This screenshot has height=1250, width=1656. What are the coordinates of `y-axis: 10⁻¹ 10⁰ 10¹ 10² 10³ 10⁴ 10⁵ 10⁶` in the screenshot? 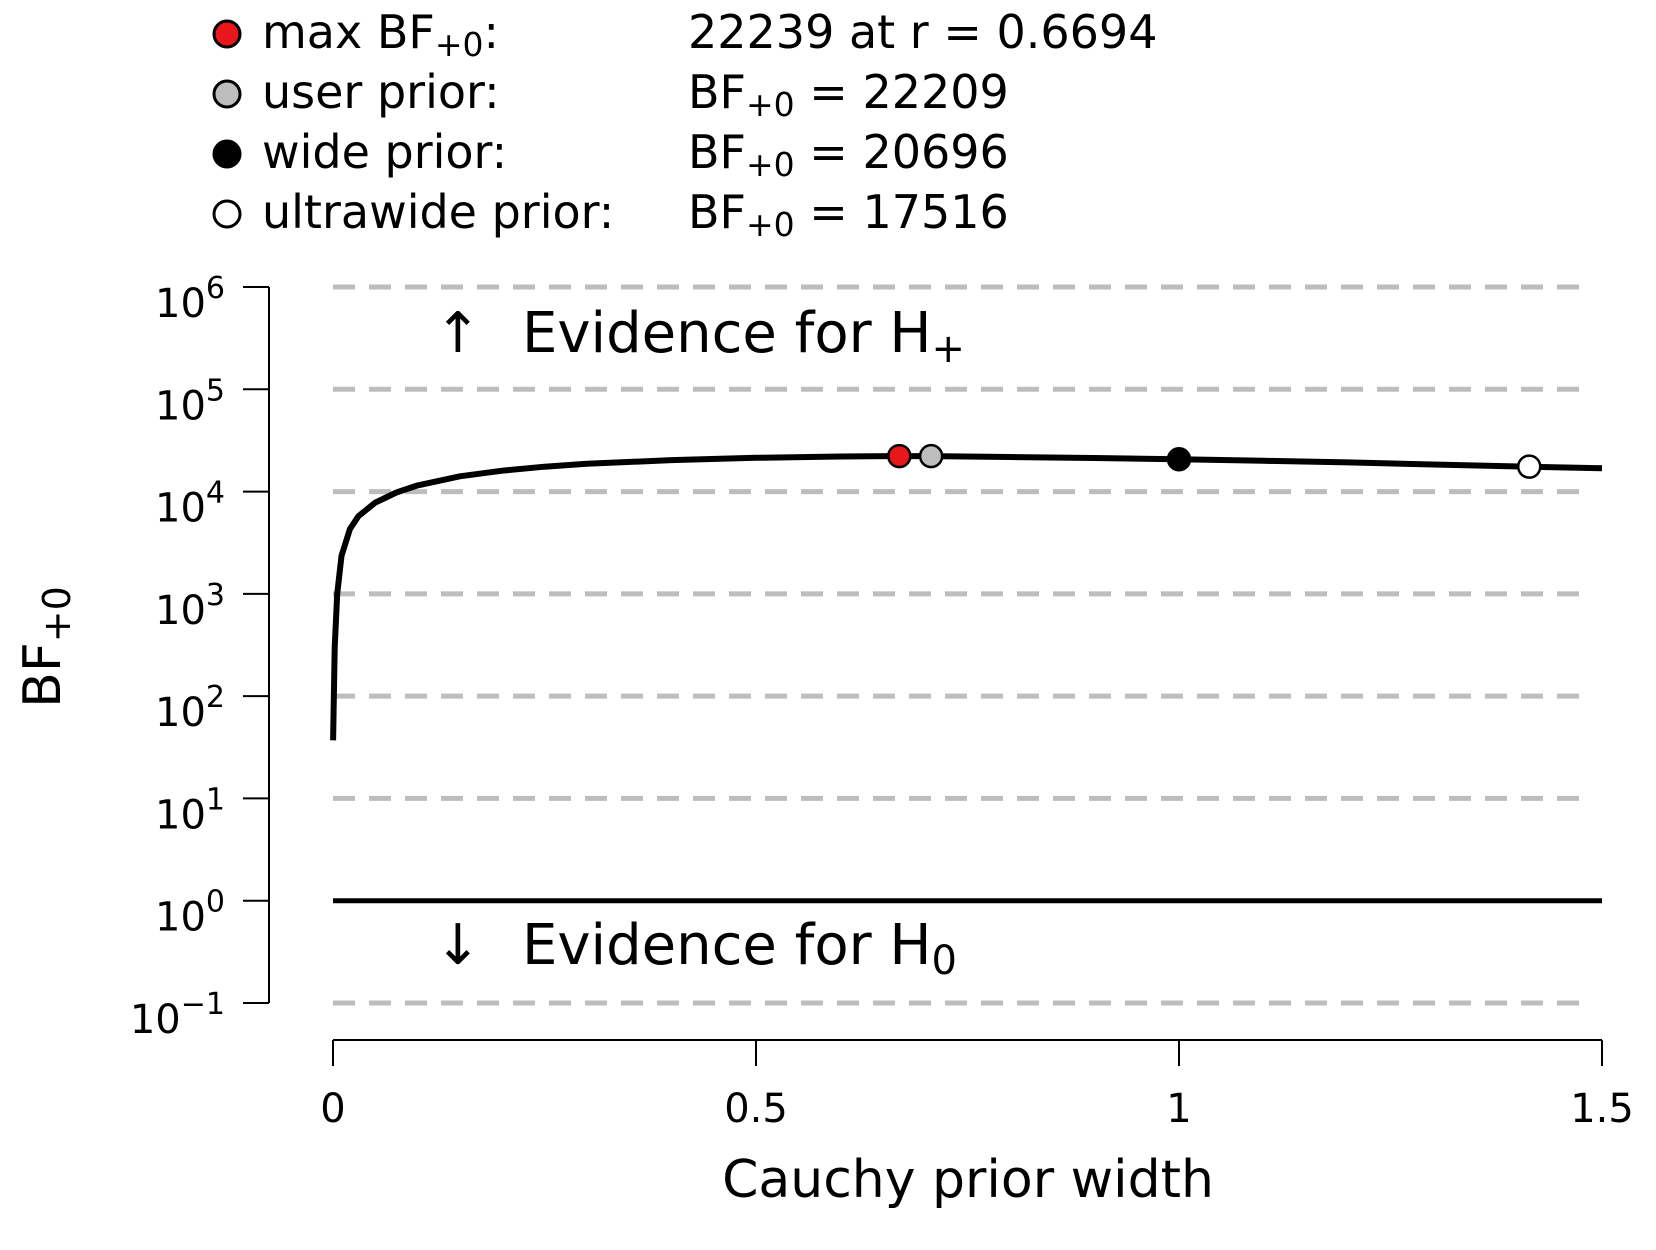 It's located at (200, 657).